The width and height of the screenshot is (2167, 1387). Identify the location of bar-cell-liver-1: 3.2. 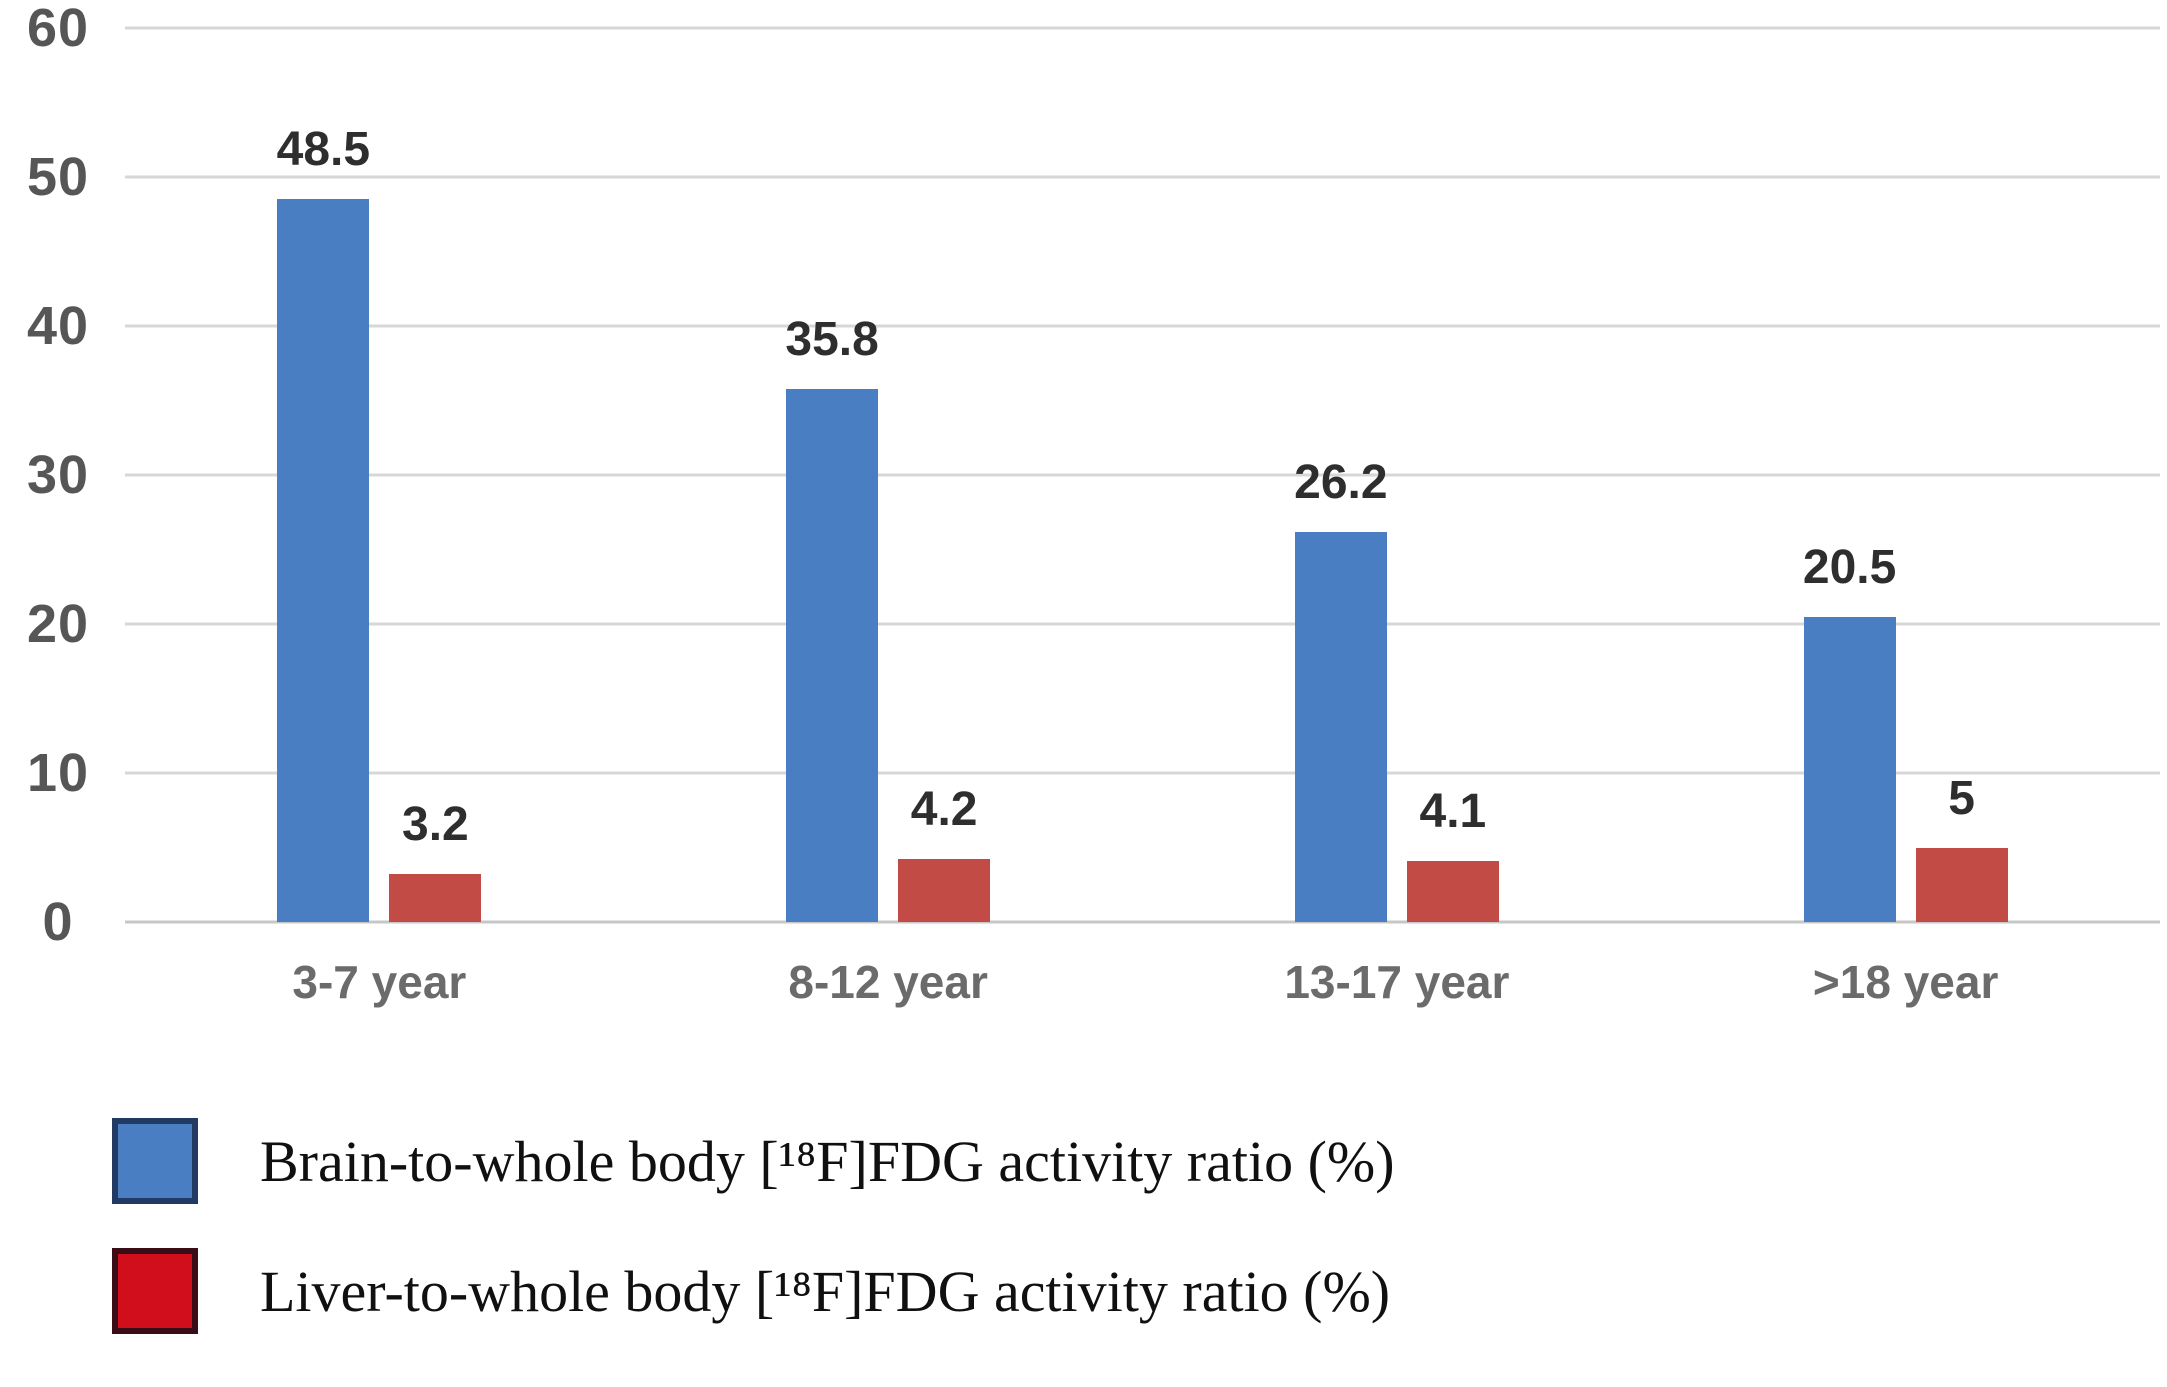
(435, 475).